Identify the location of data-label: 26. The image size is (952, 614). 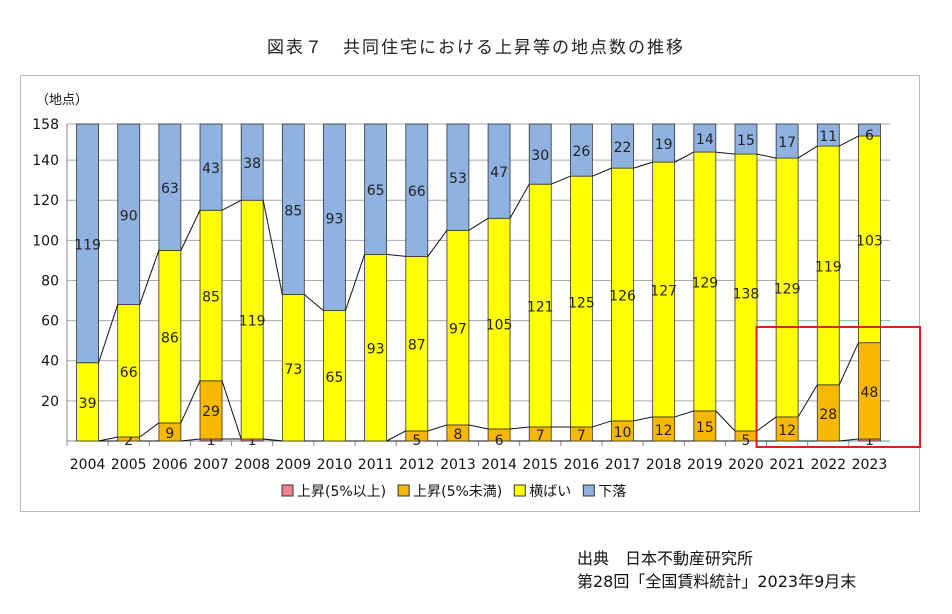
(581, 152).